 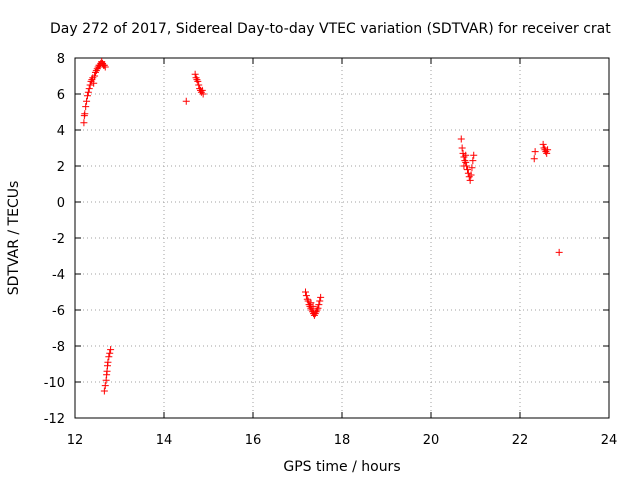 What do you see at coordinates (61, 167) in the screenshot?
I see `y-tick-label: 2` at bounding box center [61, 167].